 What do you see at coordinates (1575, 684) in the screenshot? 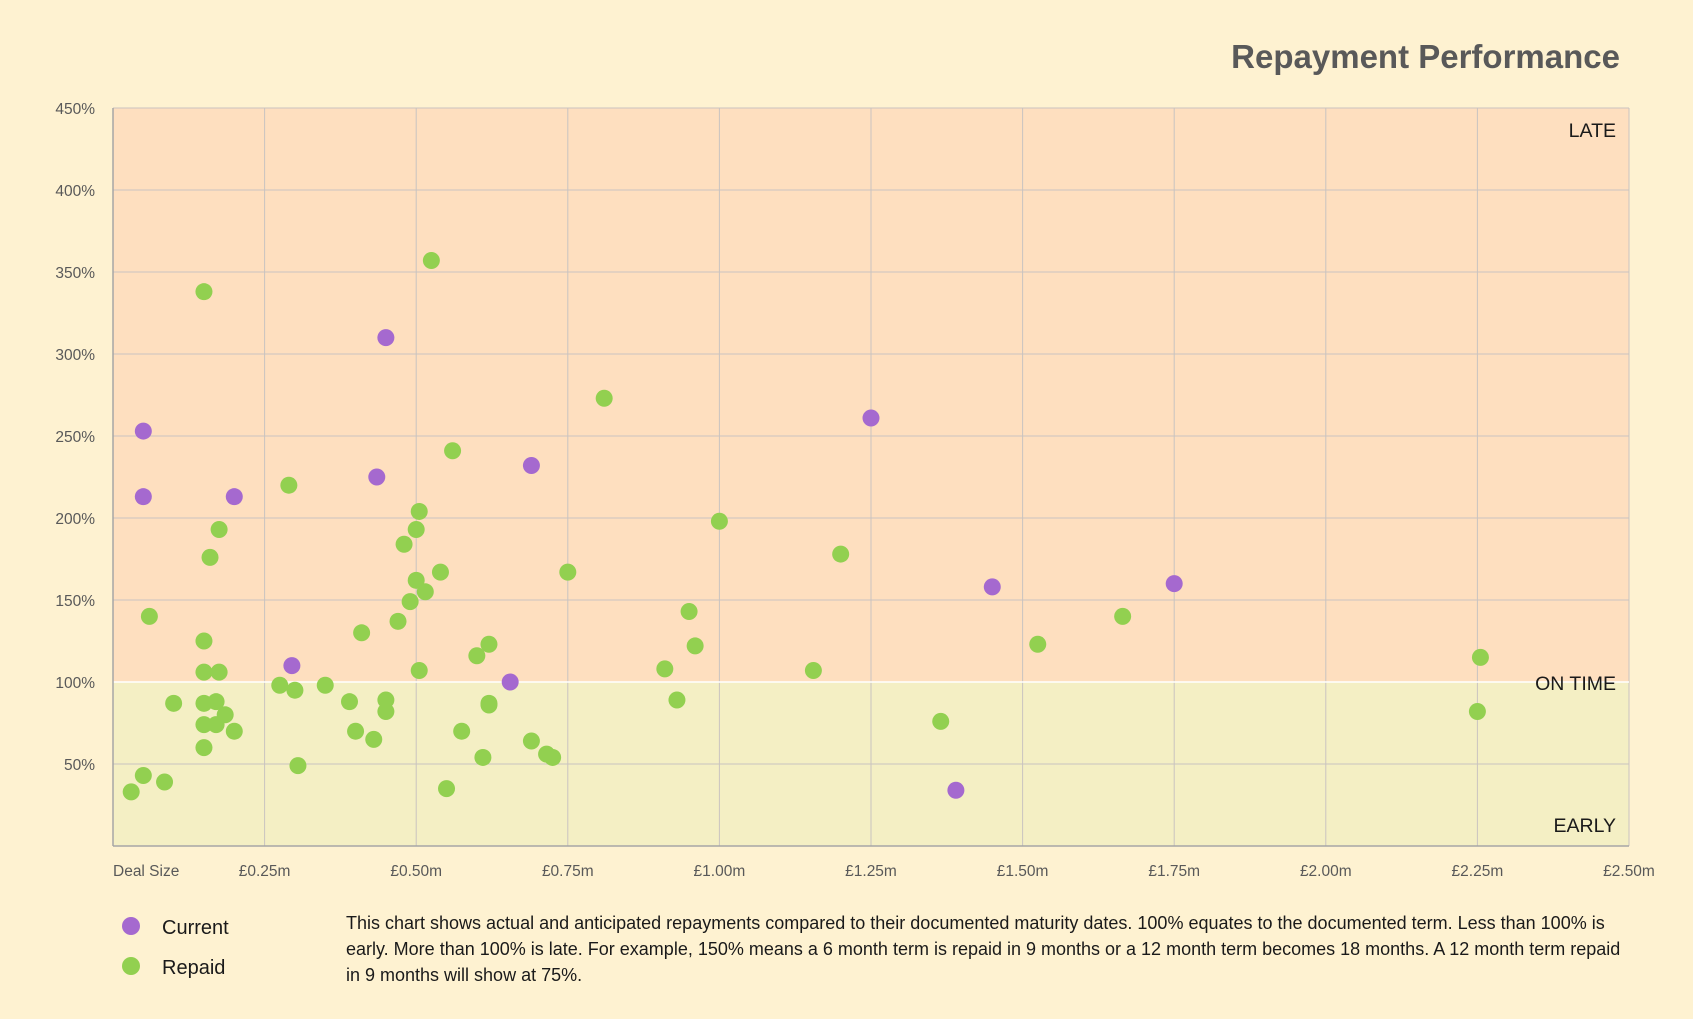
I see `zone-label-on-time: ON TIME` at bounding box center [1575, 684].